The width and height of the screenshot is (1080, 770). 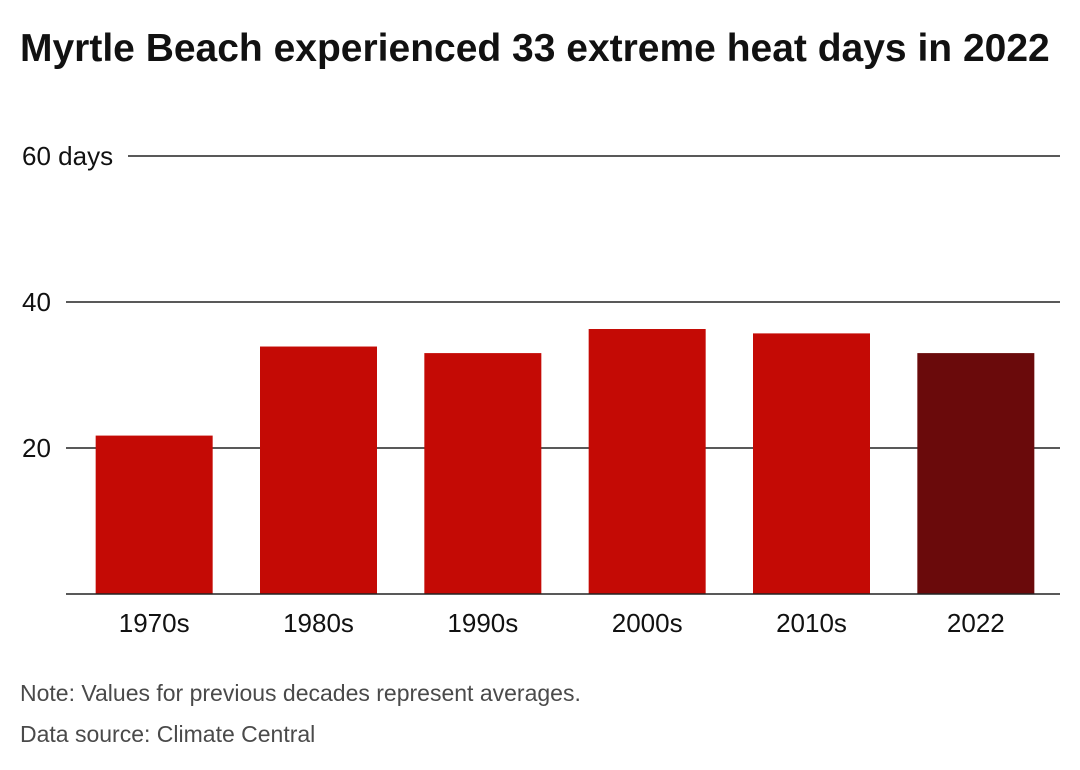 What do you see at coordinates (318, 470) in the screenshot?
I see `bar-1980s` at bounding box center [318, 470].